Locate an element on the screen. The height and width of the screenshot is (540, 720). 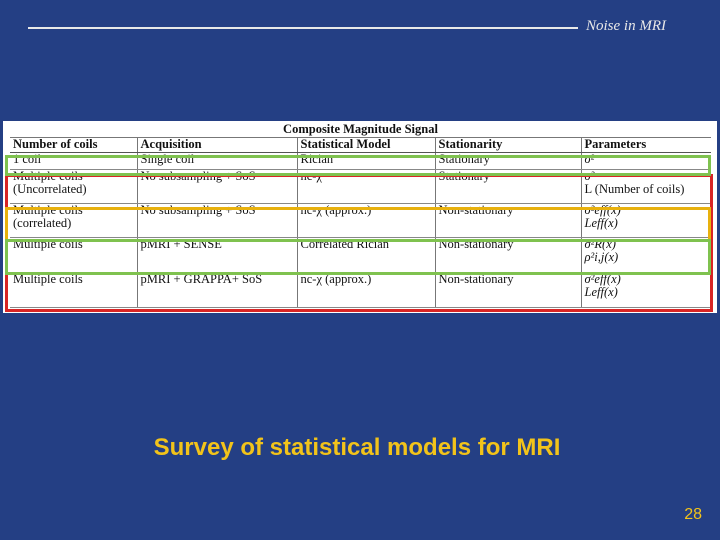
page-number: 28 is located at coordinates (693, 514).